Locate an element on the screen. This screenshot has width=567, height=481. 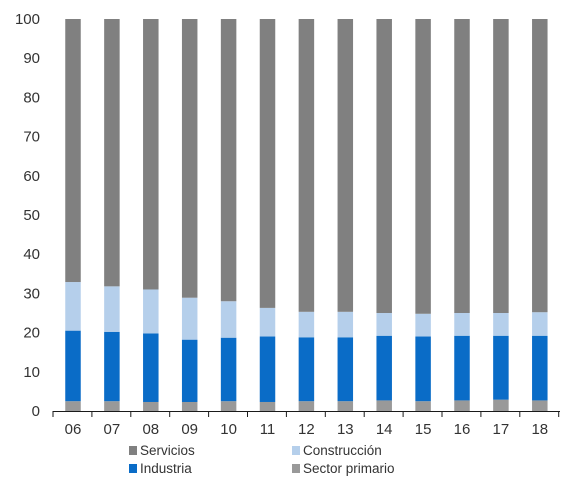
legend-item-construcción: Construcción is located at coordinates (337, 450).